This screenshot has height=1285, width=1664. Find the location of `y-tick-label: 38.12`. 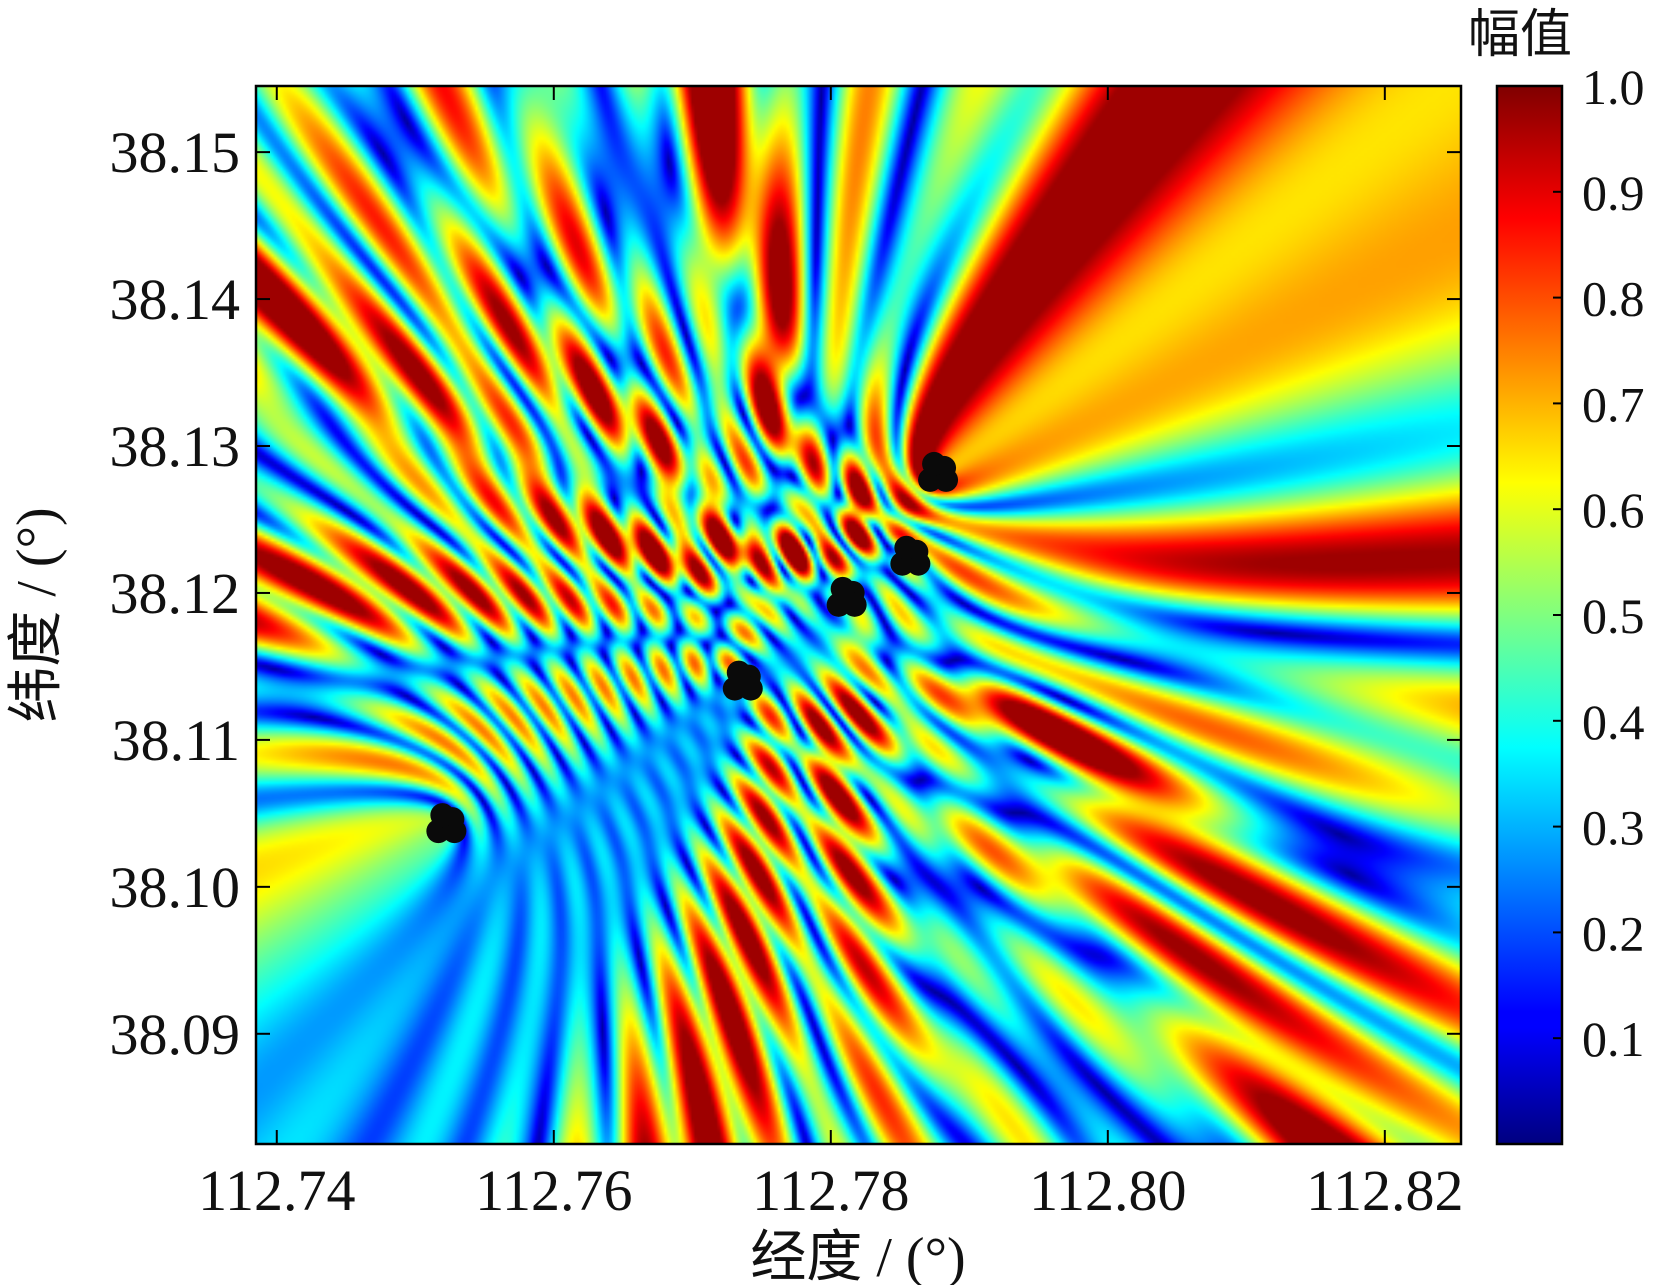

y-tick-label: 38.12 is located at coordinates (175, 593).